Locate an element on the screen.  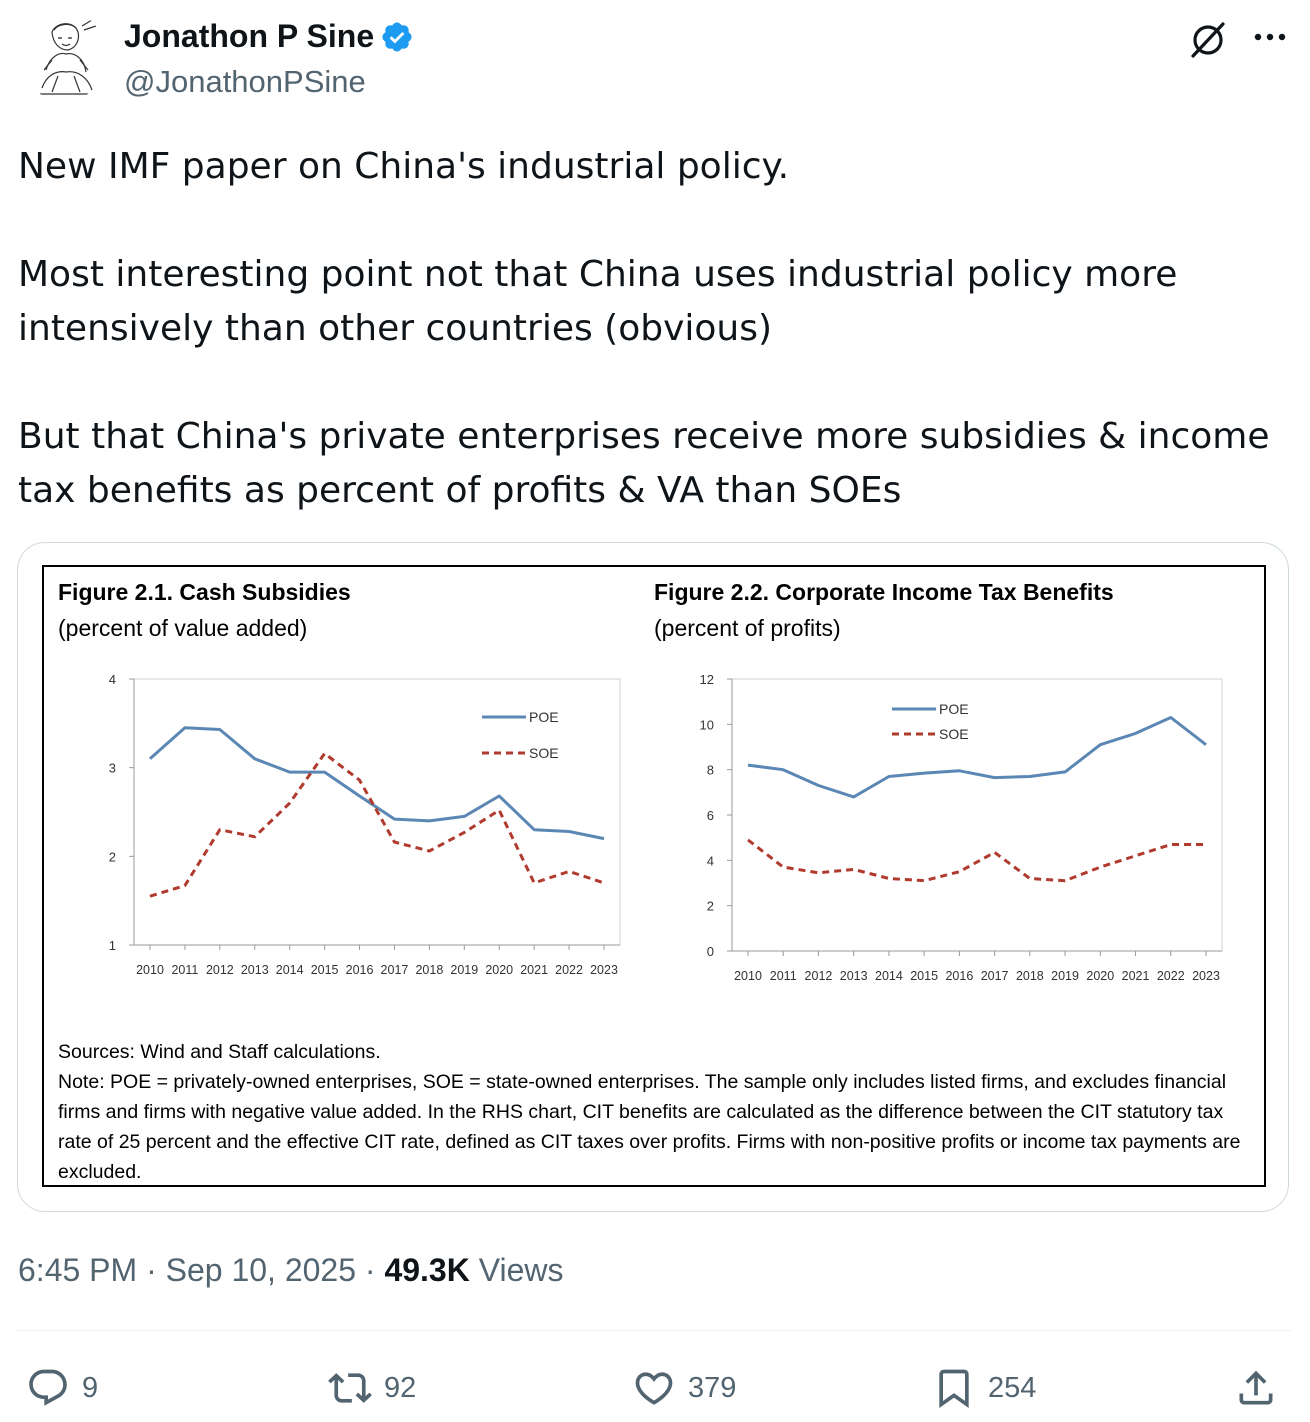
like-count: 379 is located at coordinates (712, 1387).